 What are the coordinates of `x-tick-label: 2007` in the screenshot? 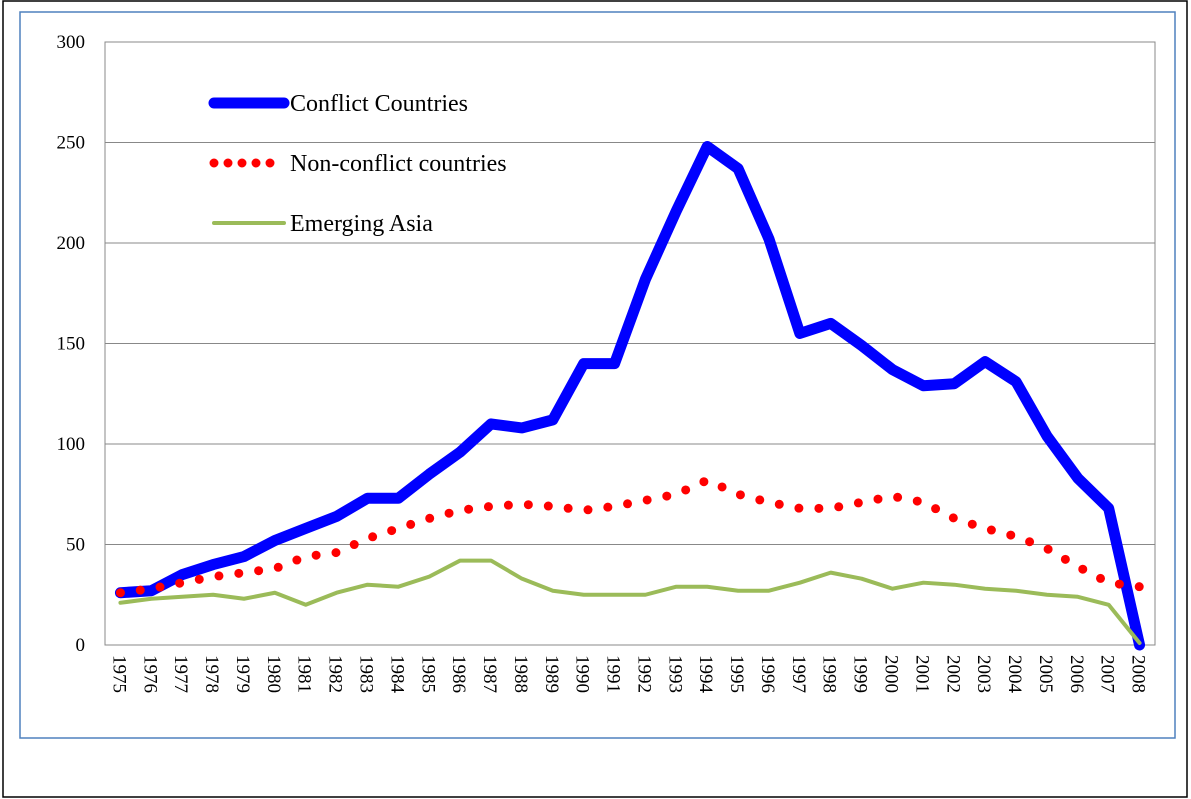 It's located at (1107, 674).